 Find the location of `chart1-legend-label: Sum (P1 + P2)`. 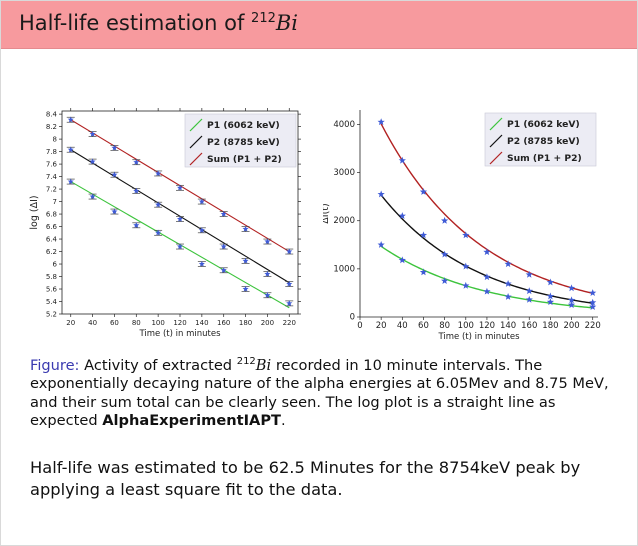

chart1-legend-label: Sum (P1 + P2) is located at coordinates (244, 159).